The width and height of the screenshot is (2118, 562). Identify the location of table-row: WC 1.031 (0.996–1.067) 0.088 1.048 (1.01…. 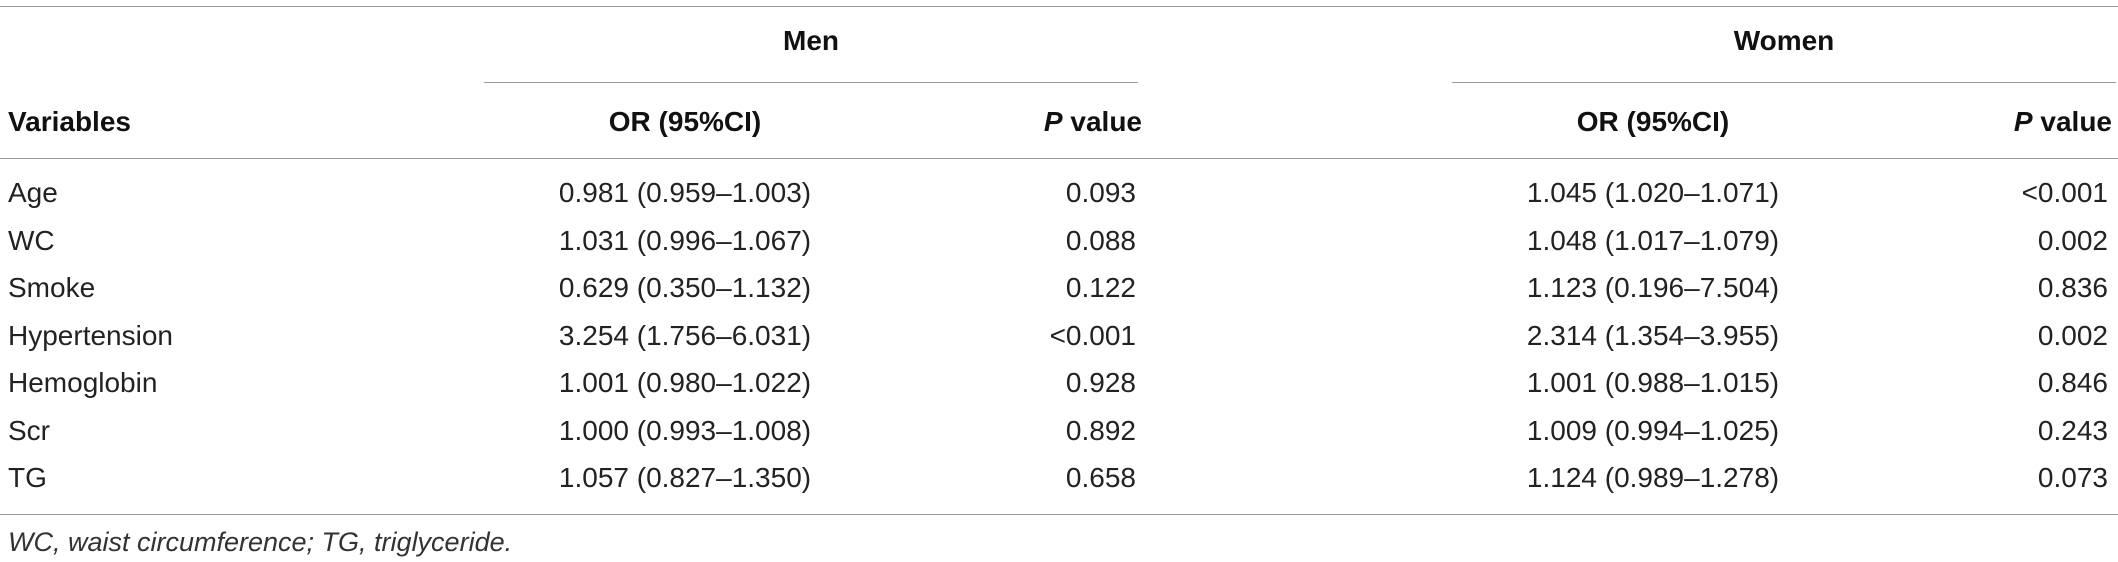
(1059, 248).